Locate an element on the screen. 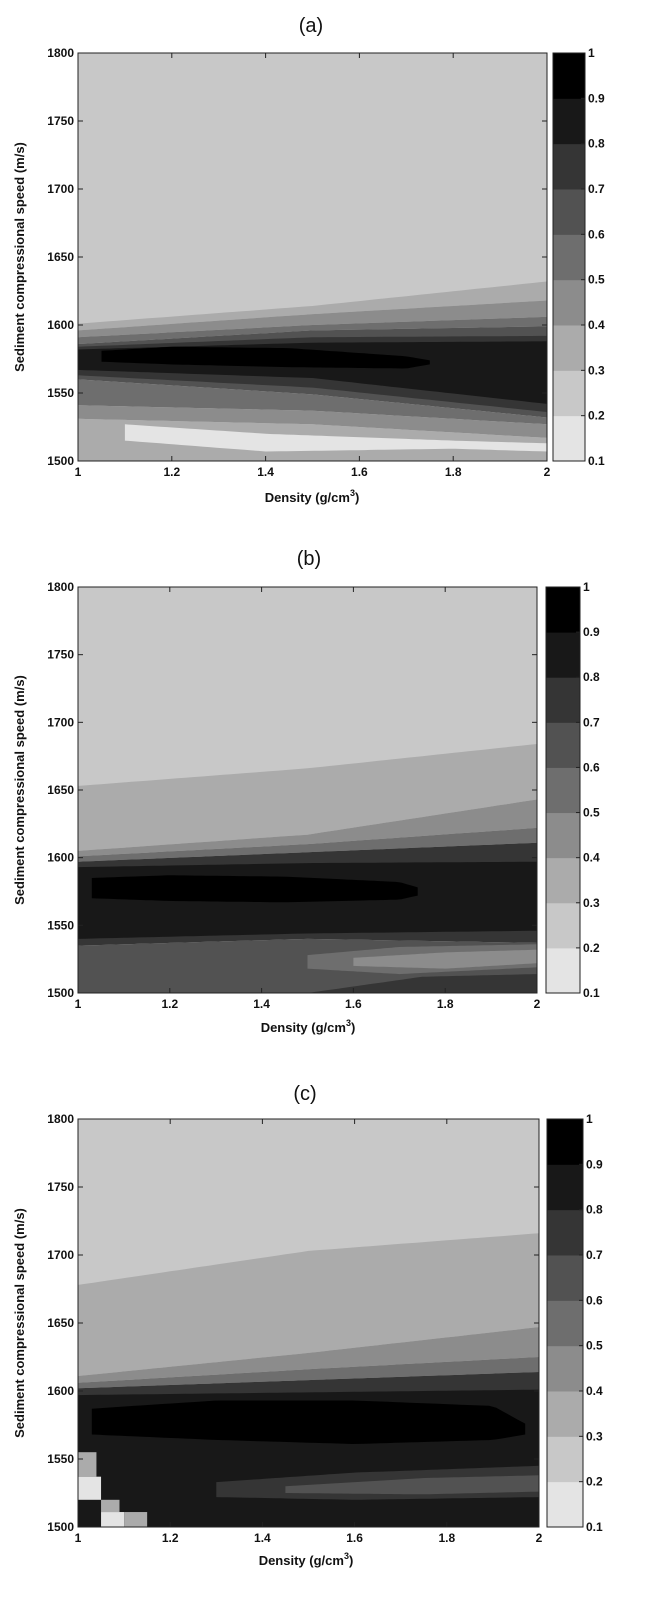  panel-title: (b) is located at coordinates (309, 559).